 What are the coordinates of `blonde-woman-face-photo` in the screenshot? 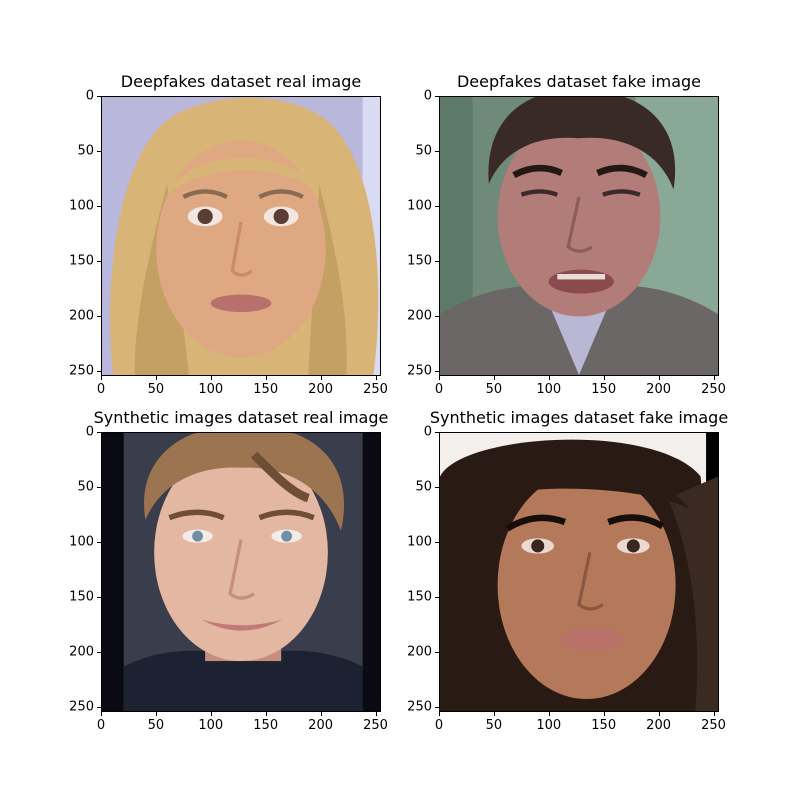 It's located at (241, 236).